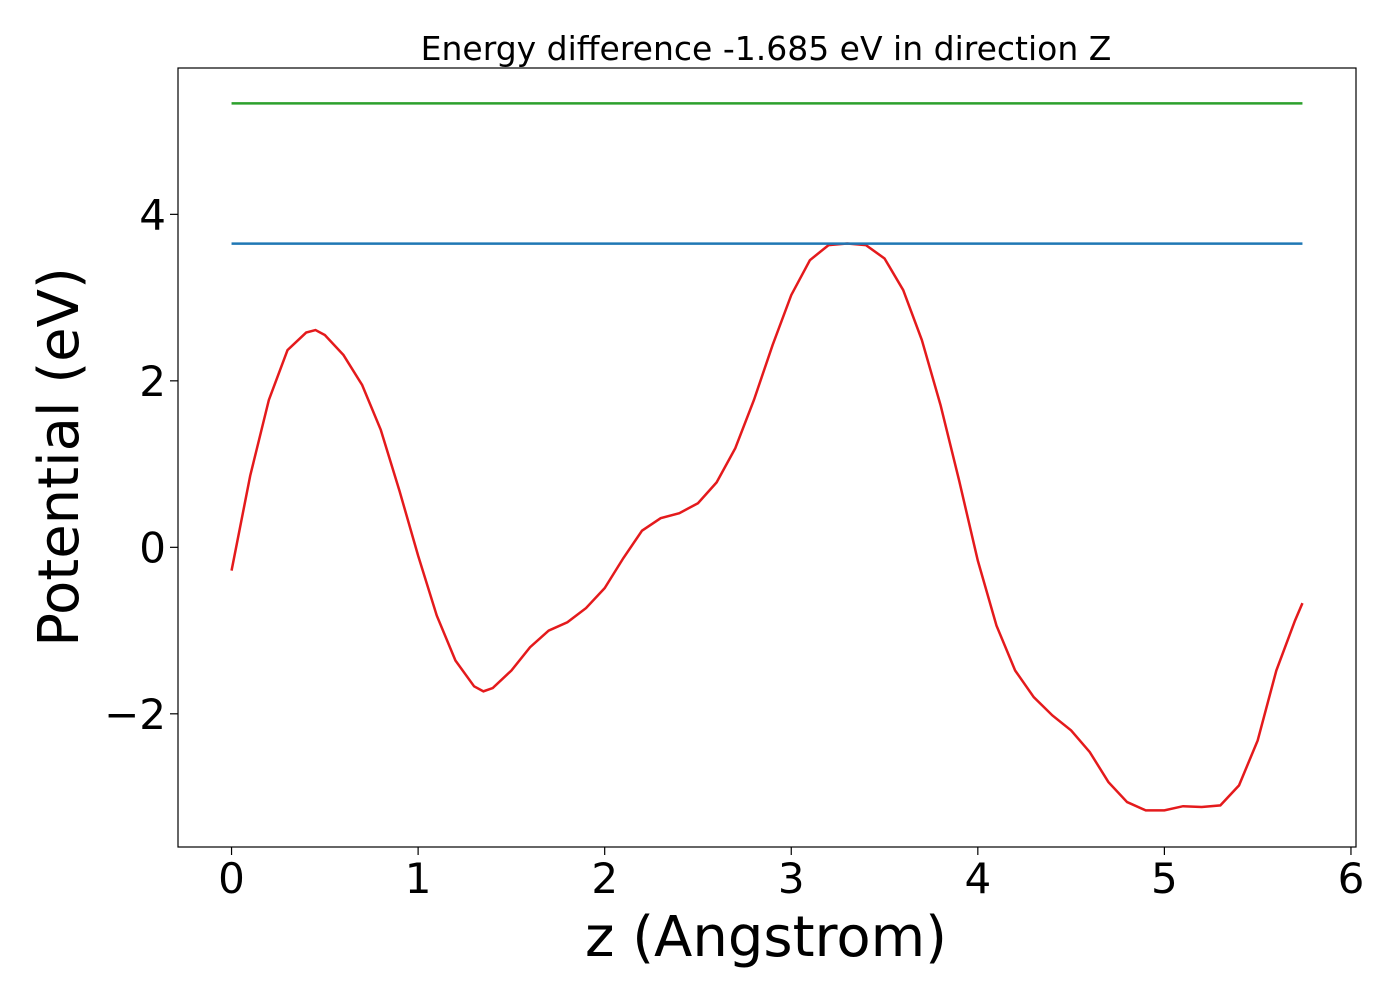 The height and width of the screenshot is (1000, 1400). I want to click on y-axis-label: Potential (eV), so click(59, 457).